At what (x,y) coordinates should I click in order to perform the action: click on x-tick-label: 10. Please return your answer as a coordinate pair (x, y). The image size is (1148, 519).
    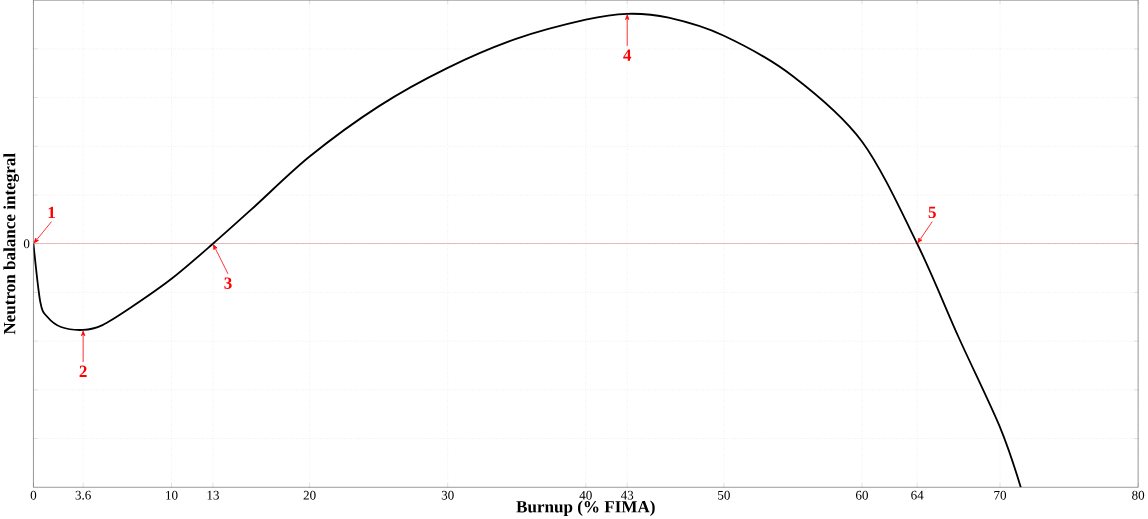
    Looking at the image, I should click on (172, 495).